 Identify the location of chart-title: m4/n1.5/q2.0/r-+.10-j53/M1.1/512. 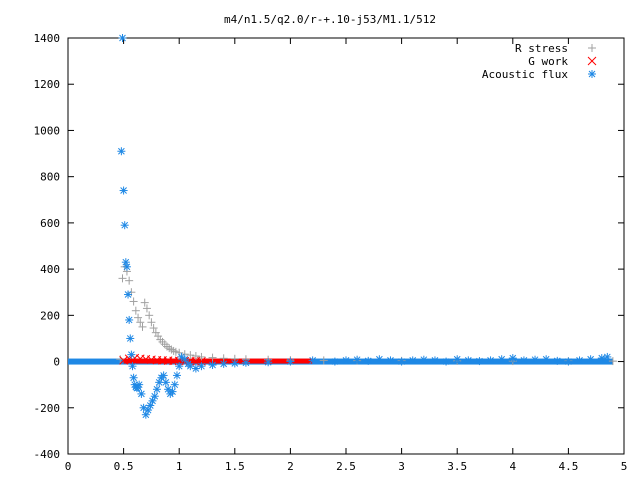
(330, 19).